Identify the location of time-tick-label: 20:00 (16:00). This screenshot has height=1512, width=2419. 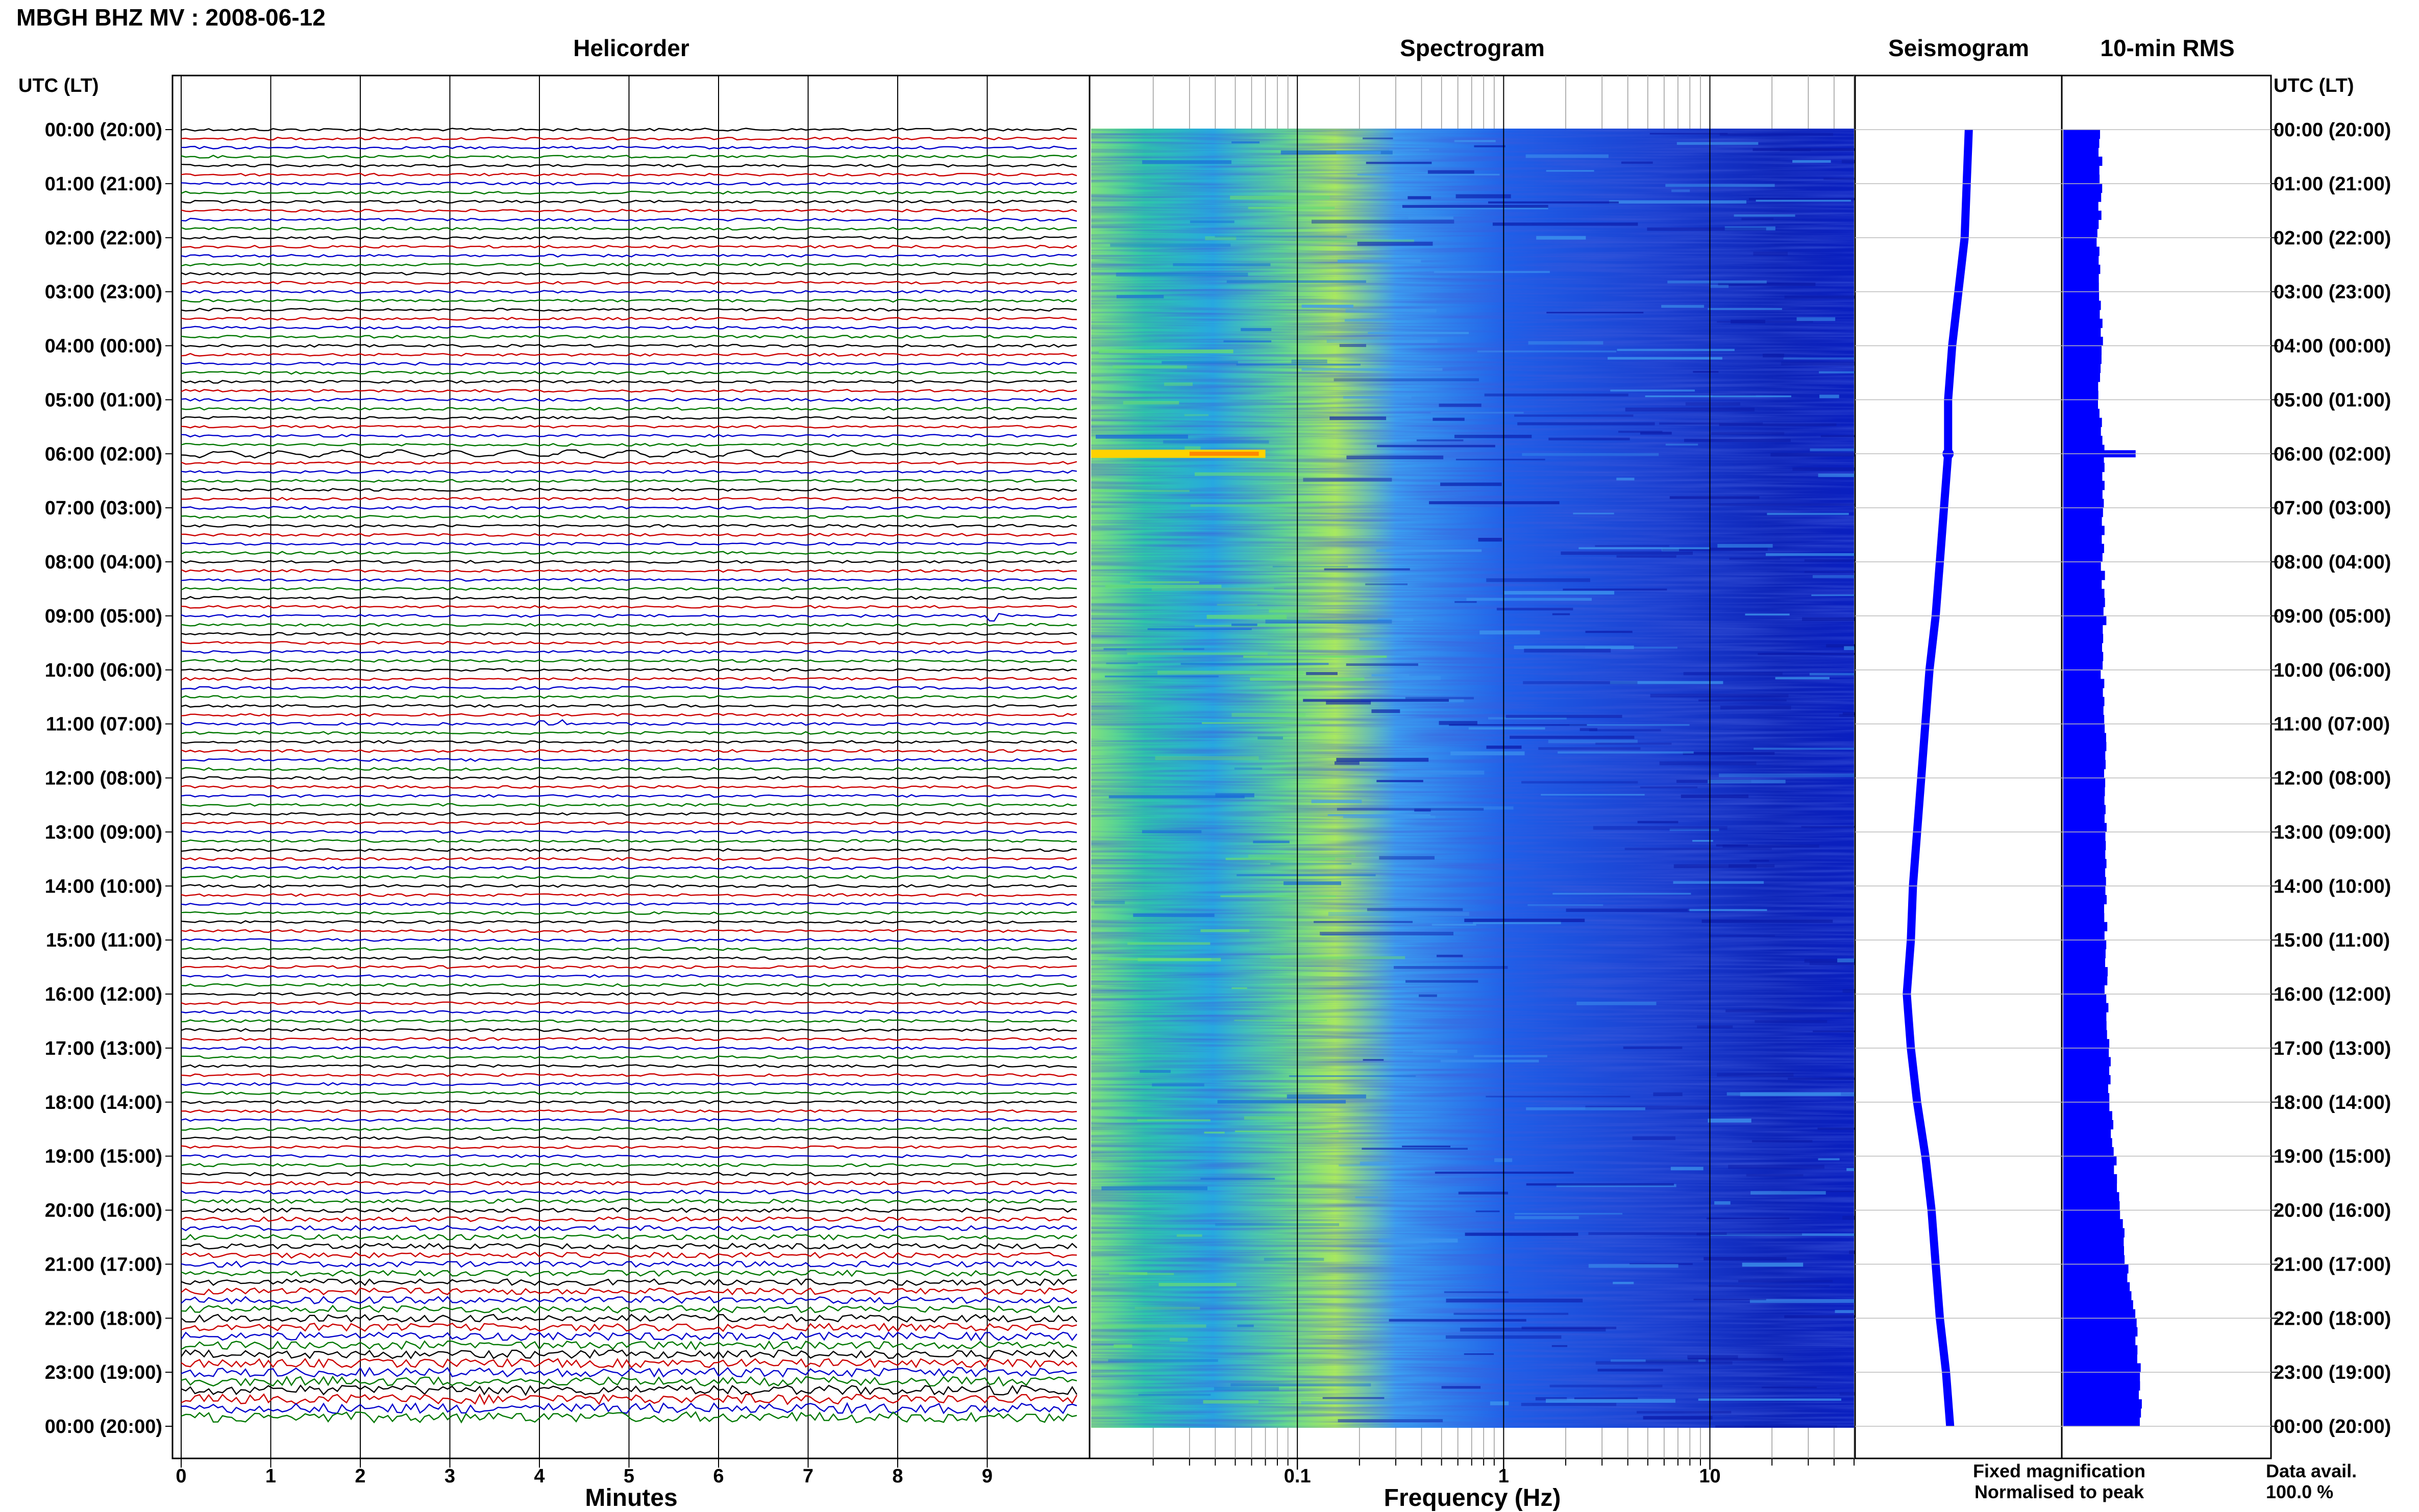
(103, 1211).